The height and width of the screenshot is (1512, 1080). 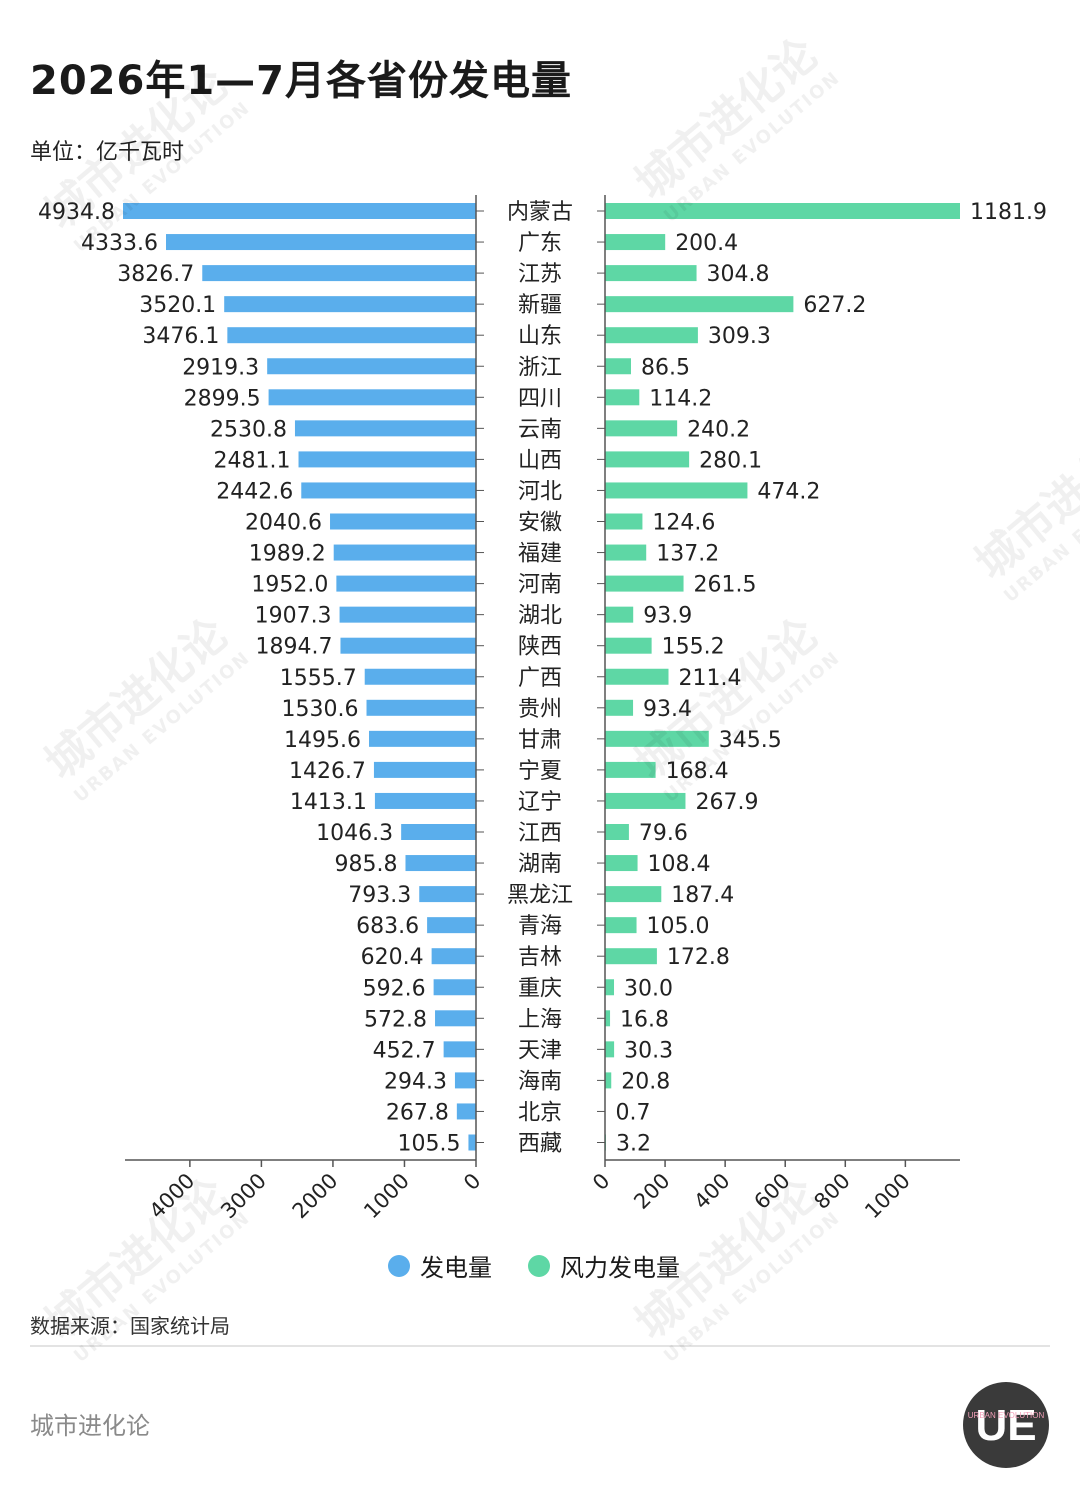 What do you see at coordinates (698, 957) in the screenshot?
I see `data-label-wind: 172.8` at bounding box center [698, 957].